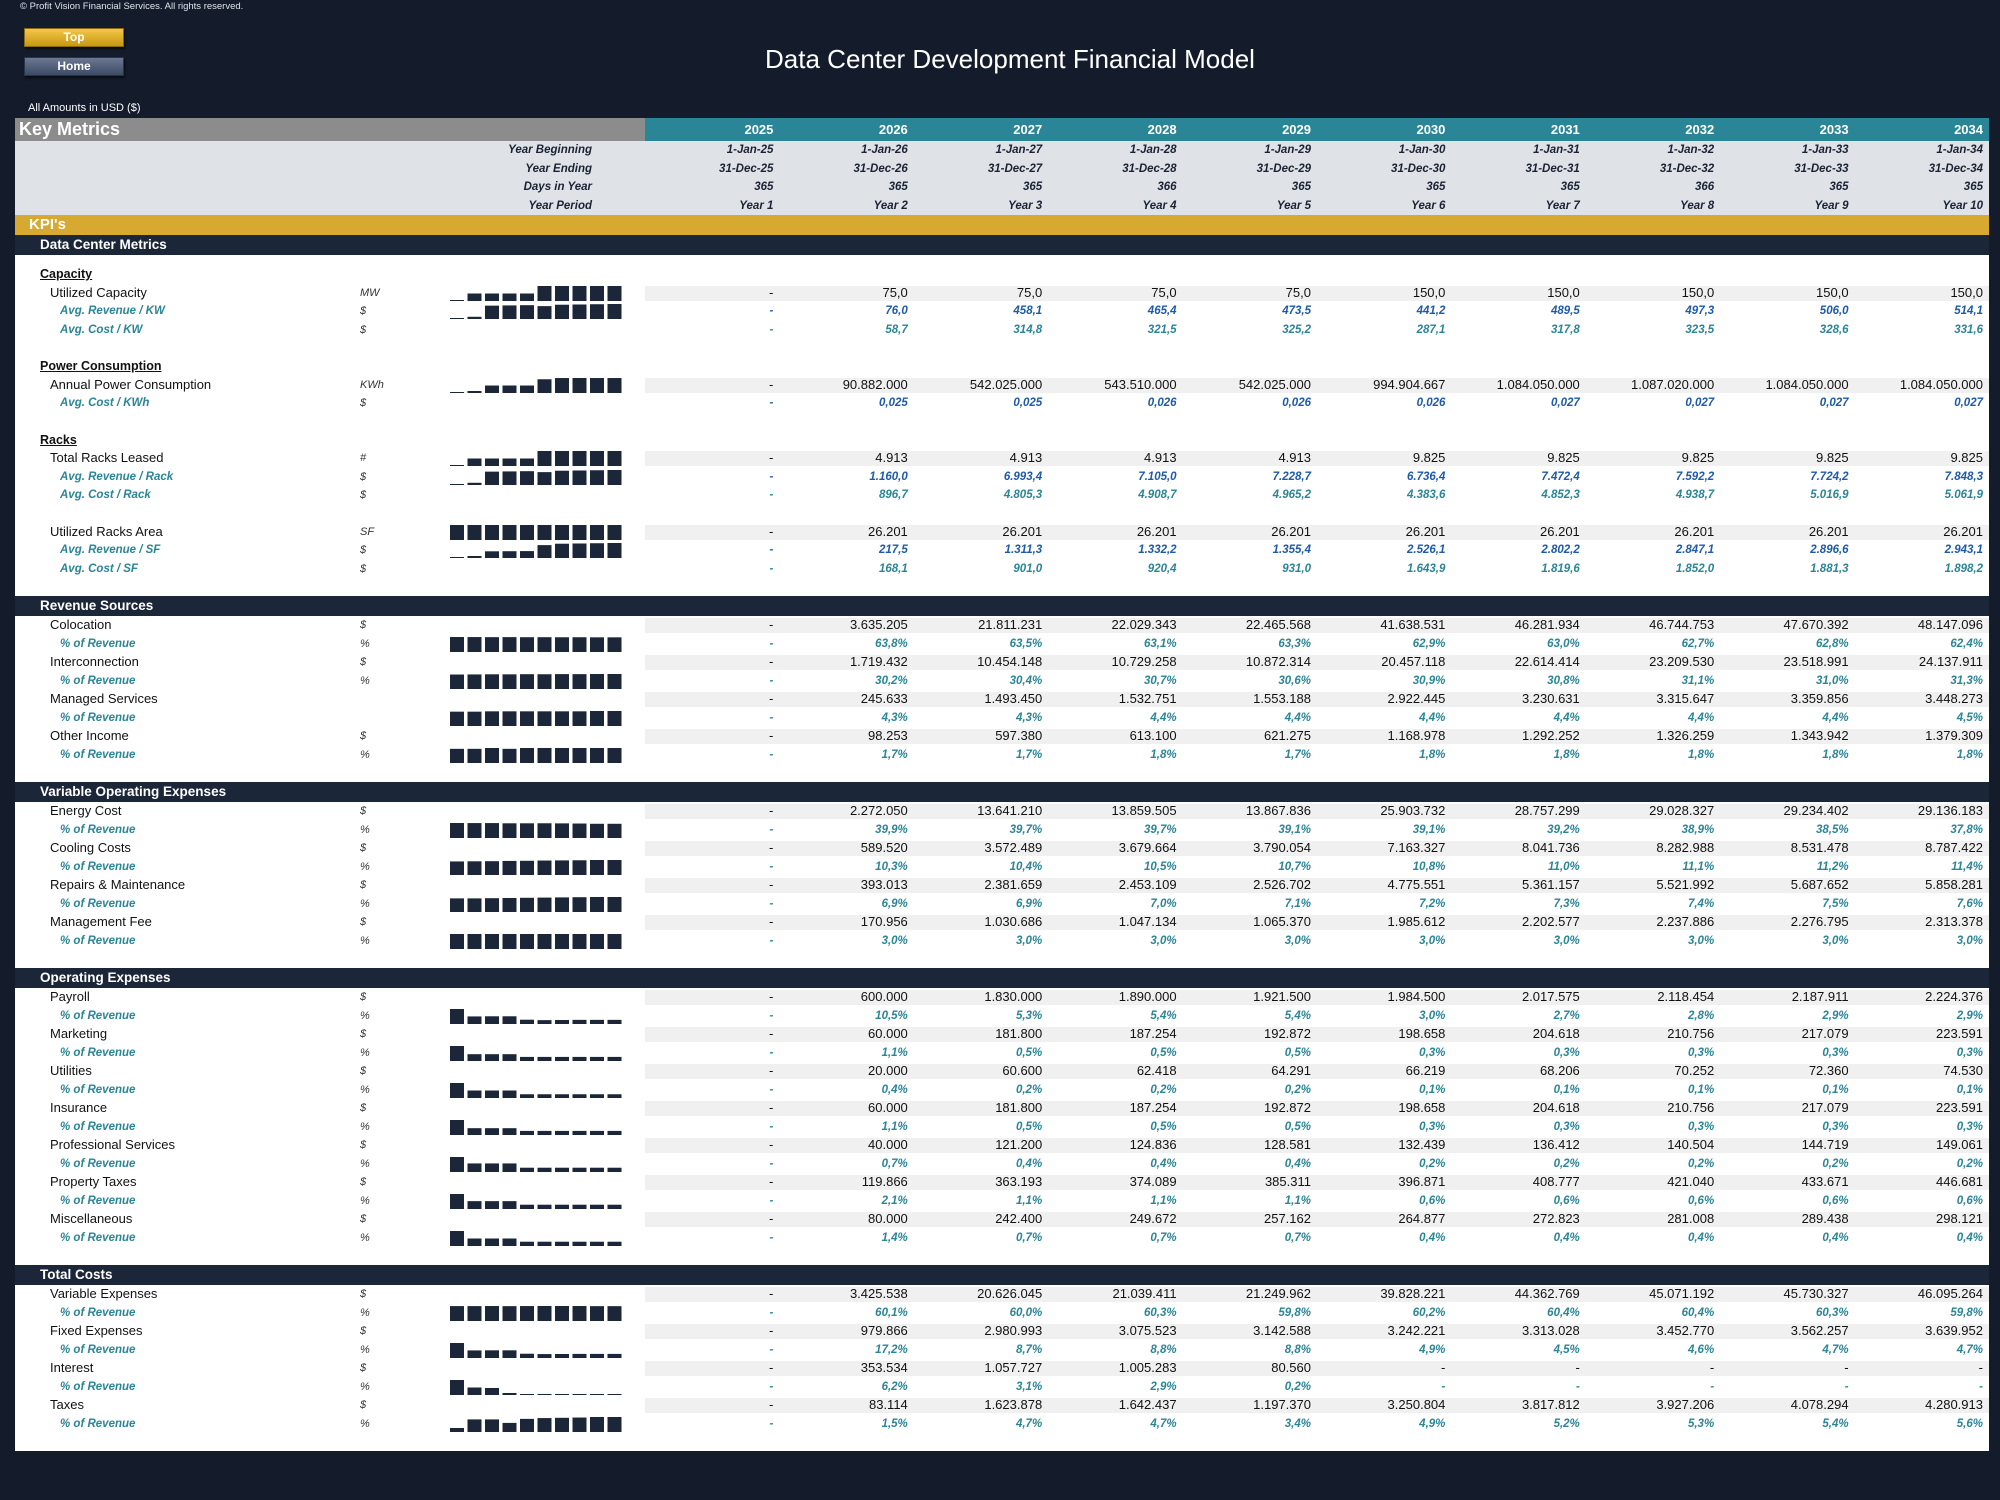 This screenshot has height=1500, width=2000. Describe the element at coordinates (891, 1015) in the screenshot. I see `value-cell: 10,5%` at that location.